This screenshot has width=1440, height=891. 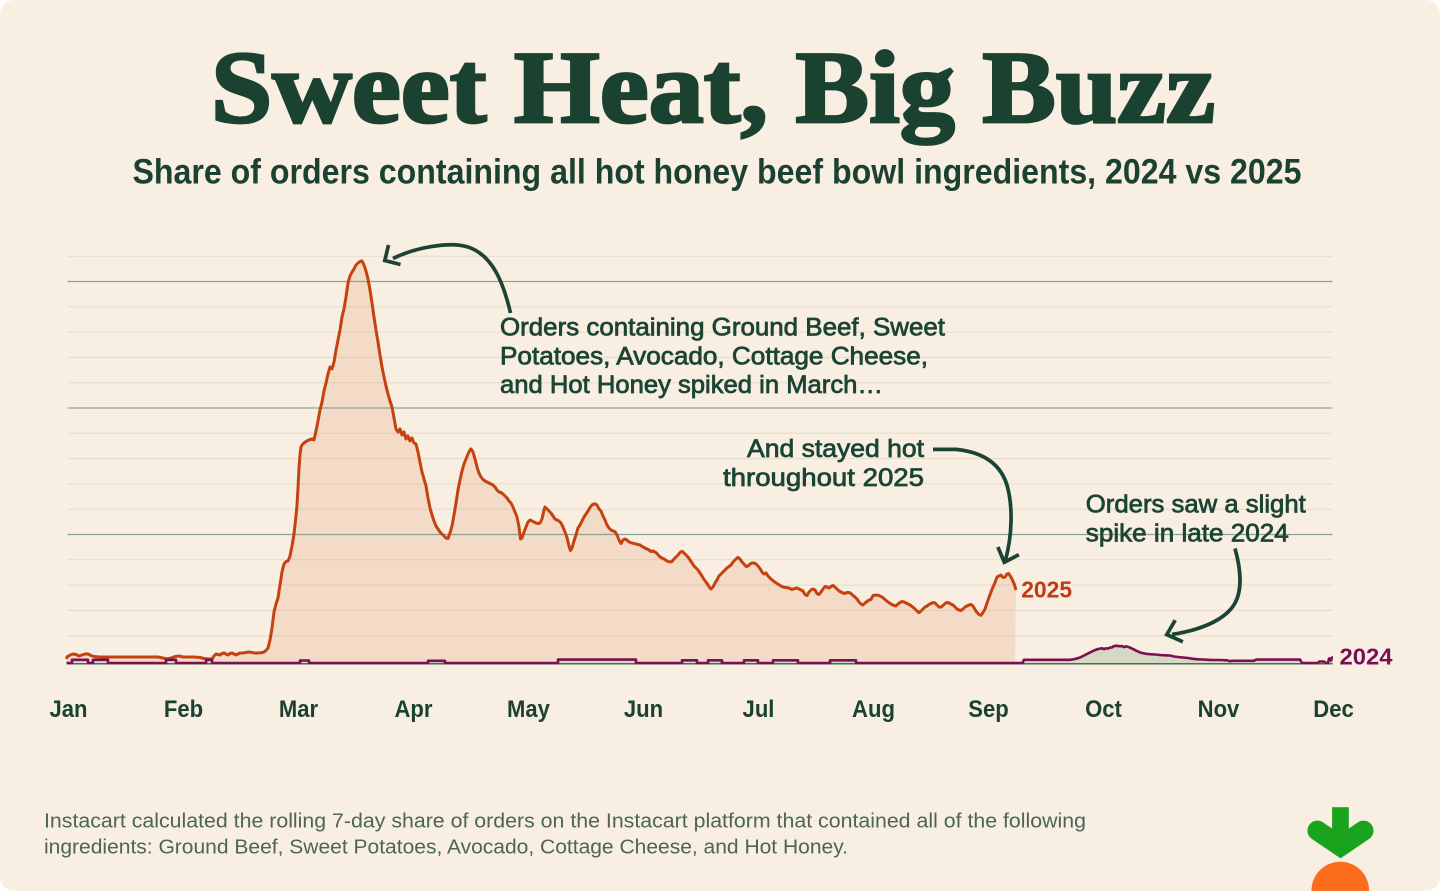 I want to click on svg-text: spike in late 2024, so click(x=1187, y=533).